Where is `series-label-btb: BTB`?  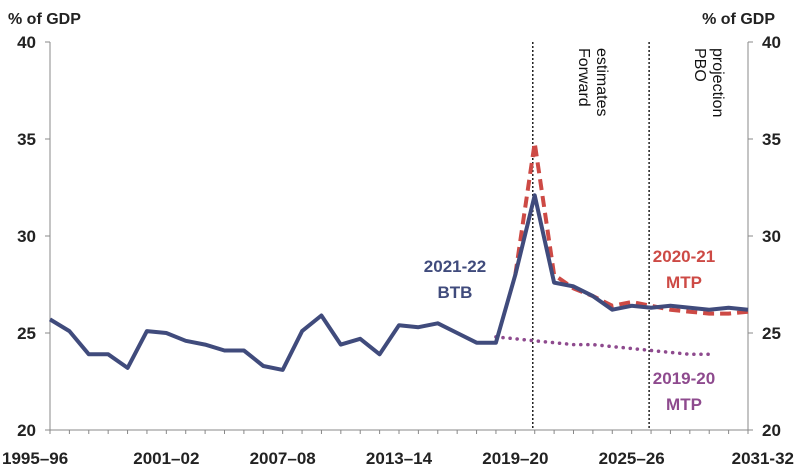 series-label-btb: BTB is located at coordinates (455, 292).